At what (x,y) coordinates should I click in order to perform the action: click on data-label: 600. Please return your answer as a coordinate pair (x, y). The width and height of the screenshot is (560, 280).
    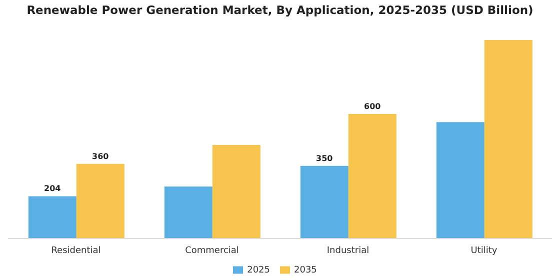
    Looking at the image, I should click on (373, 107).